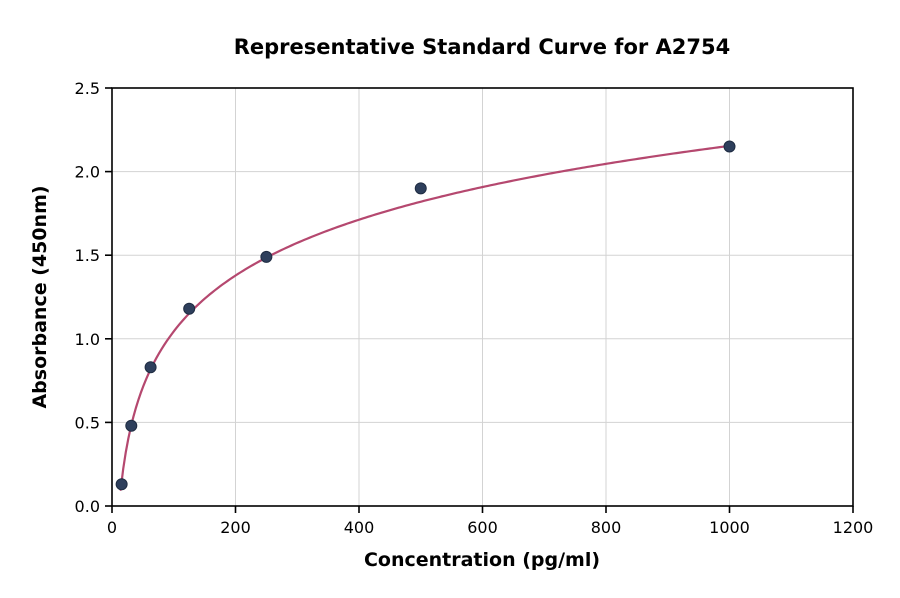  What do you see at coordinates (40, 296) in the screenshot?
I see `y-axis-label: Absorbance (450nm)` at bounding box center [40, 296].